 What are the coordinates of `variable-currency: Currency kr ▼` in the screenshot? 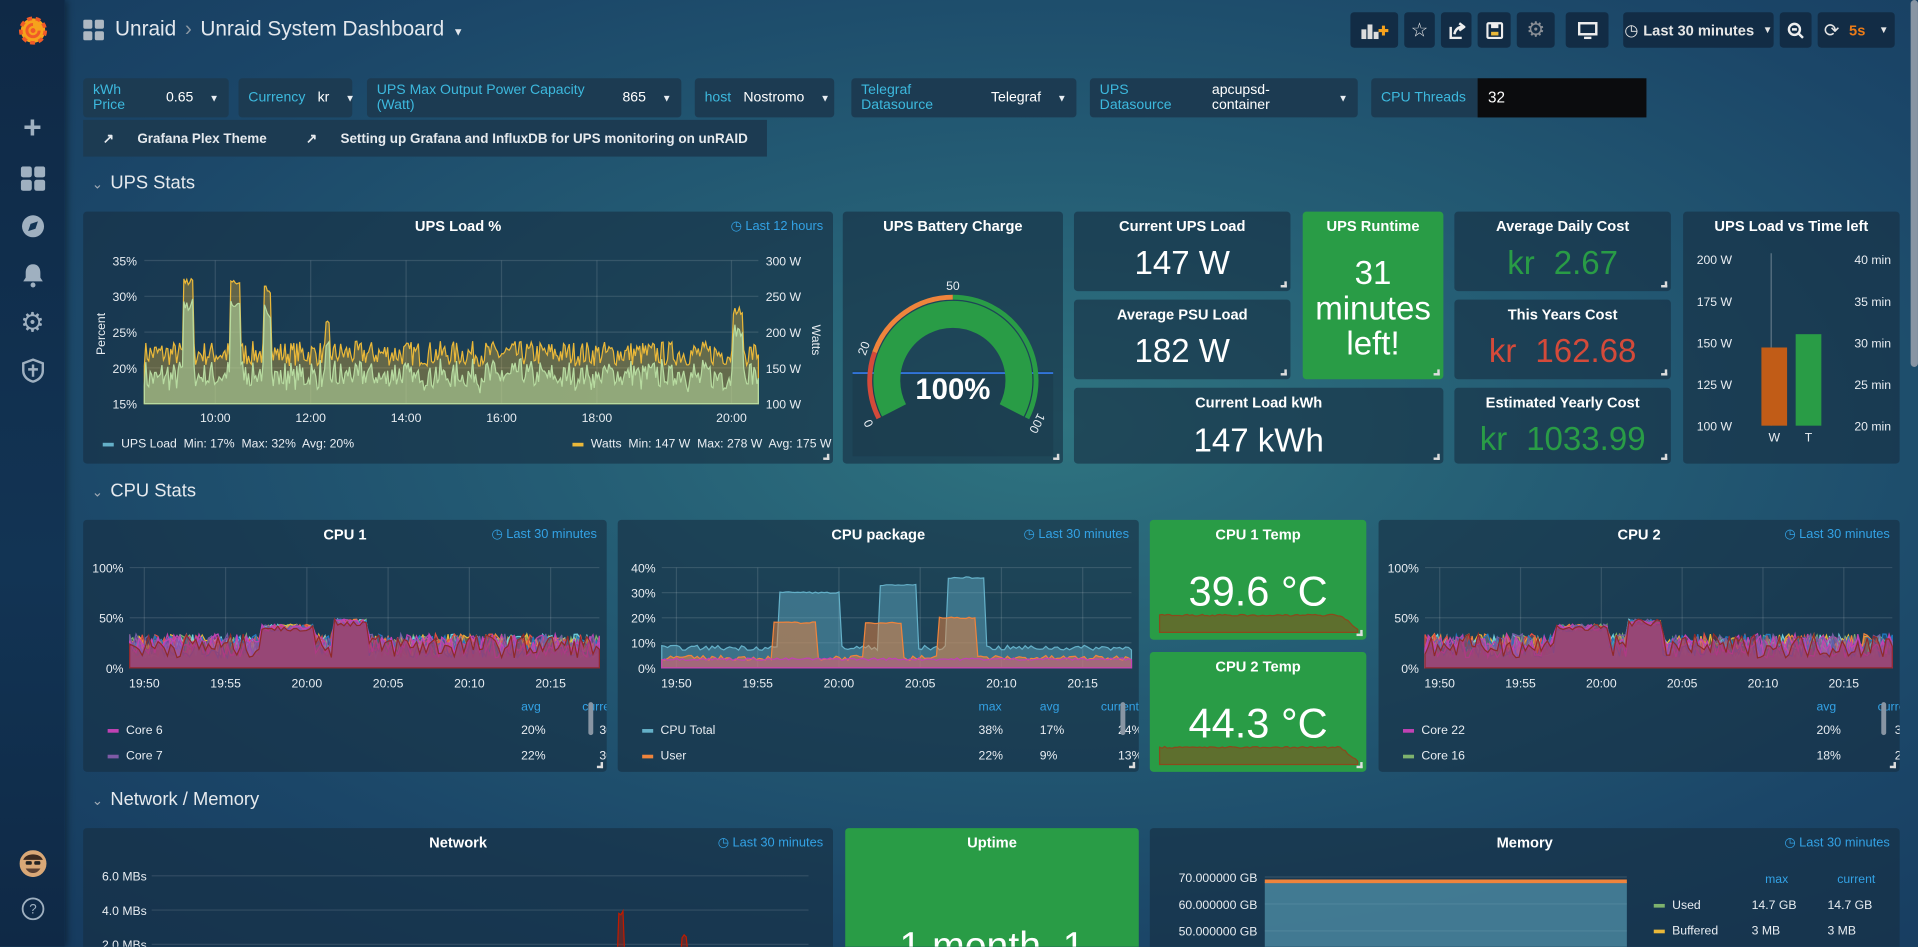 It's located at (296, 98).